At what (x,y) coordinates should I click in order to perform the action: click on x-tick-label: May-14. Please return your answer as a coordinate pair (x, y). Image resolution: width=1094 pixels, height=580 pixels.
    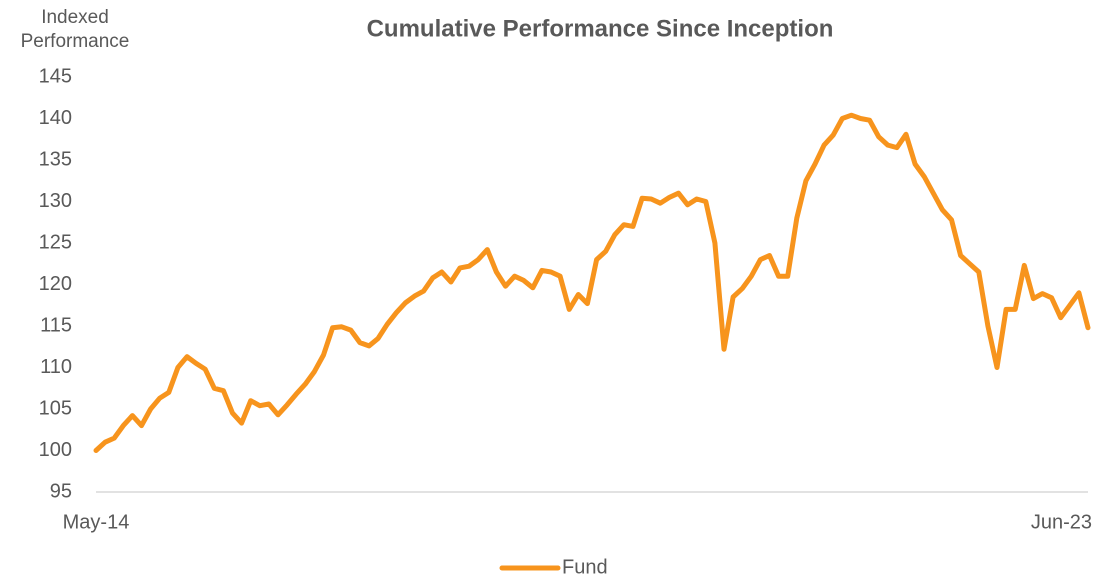
    Looking at the image, I should click on (96, 522).